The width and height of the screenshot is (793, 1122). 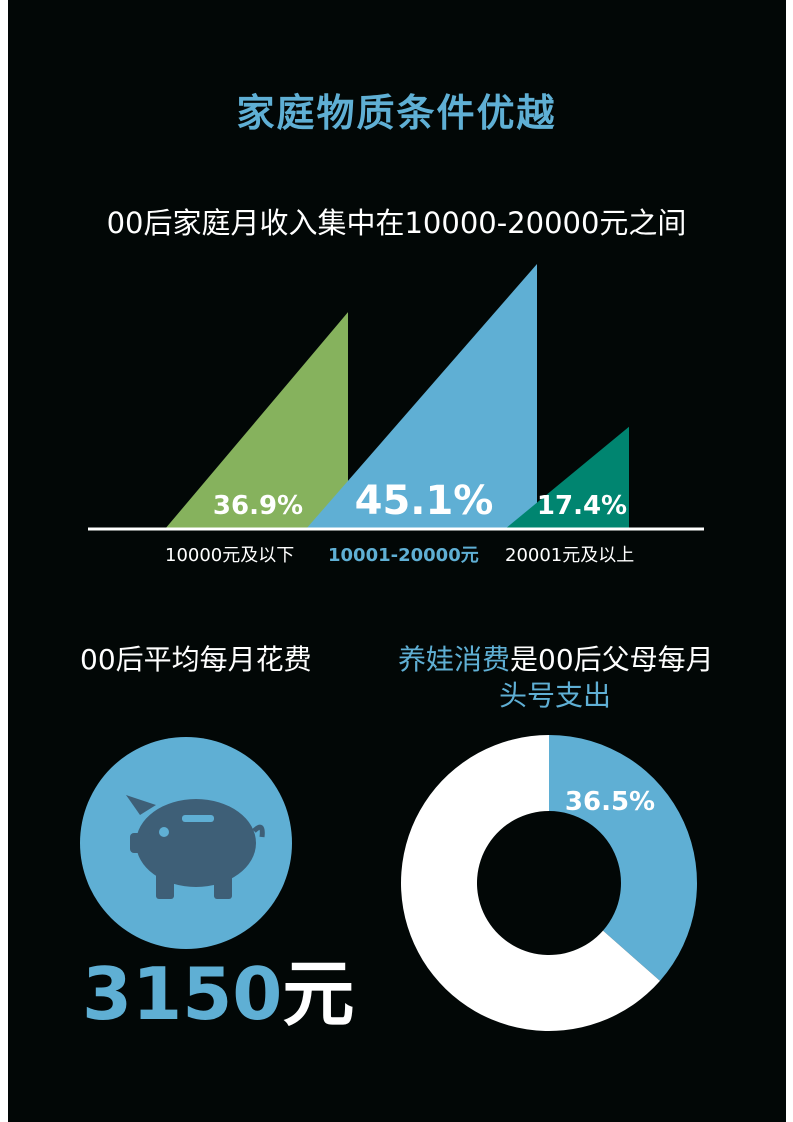 I want to click on parent-spending-highlight: 养娃消费, so click(x=454, y=659).